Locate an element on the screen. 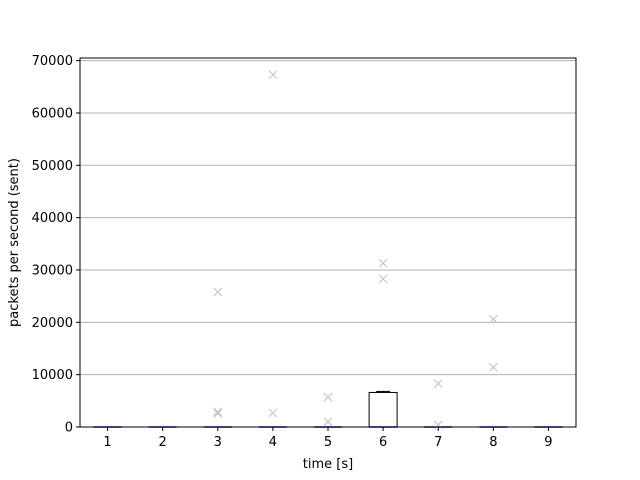  box-body is located at coordinates (383, 409).